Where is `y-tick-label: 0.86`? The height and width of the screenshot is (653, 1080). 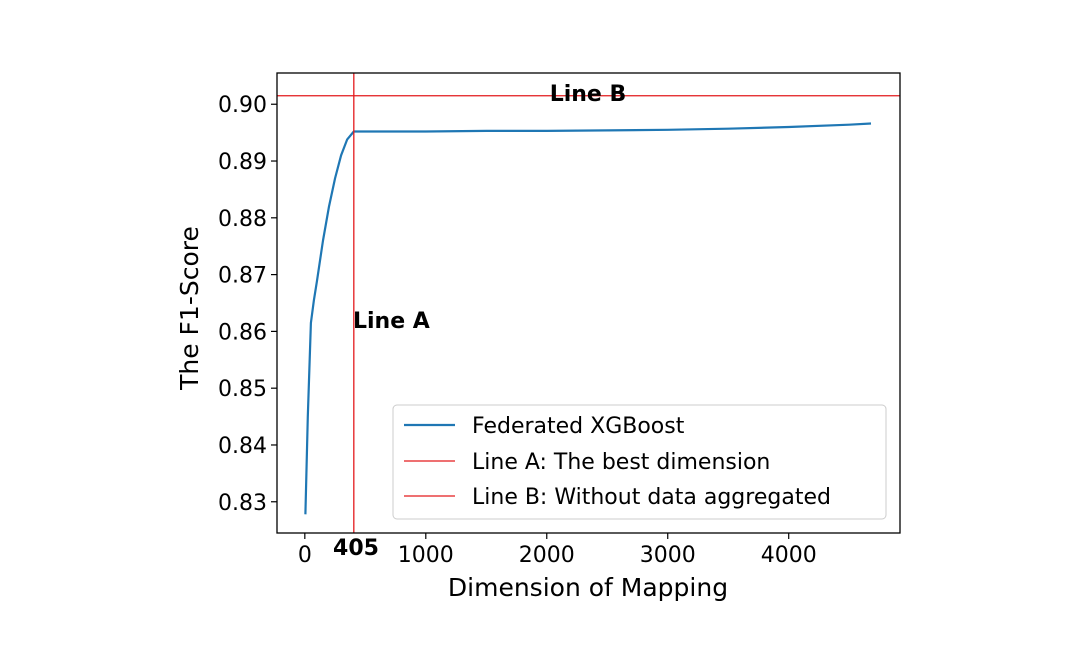 y-tick-label: 0.86 is located at coordinates (242, 332).